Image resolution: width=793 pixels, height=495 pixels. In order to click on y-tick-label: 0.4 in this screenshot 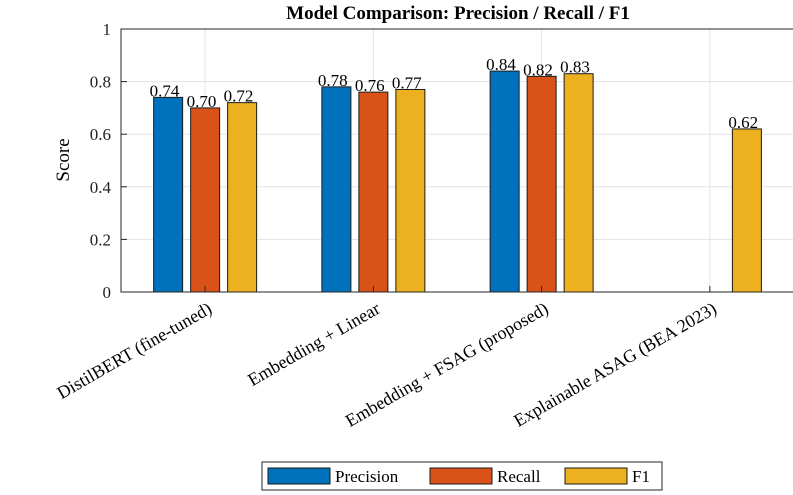, I will do `click(101, 187)`.